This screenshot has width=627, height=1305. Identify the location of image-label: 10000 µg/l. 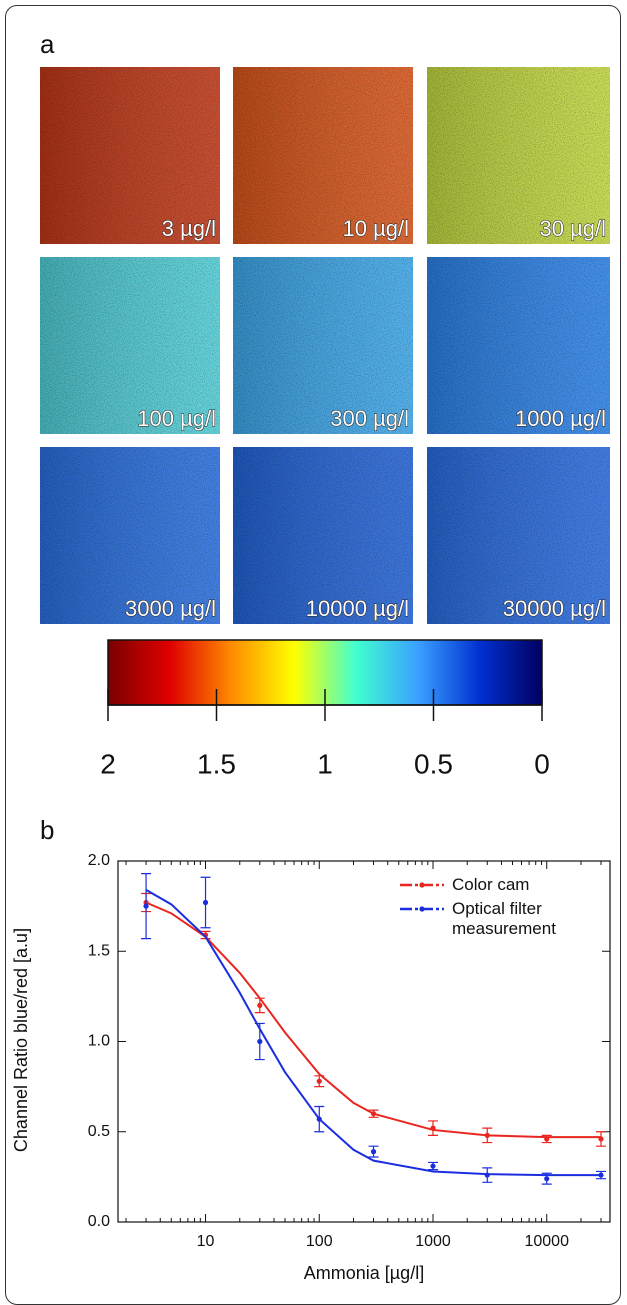
(357, 608).